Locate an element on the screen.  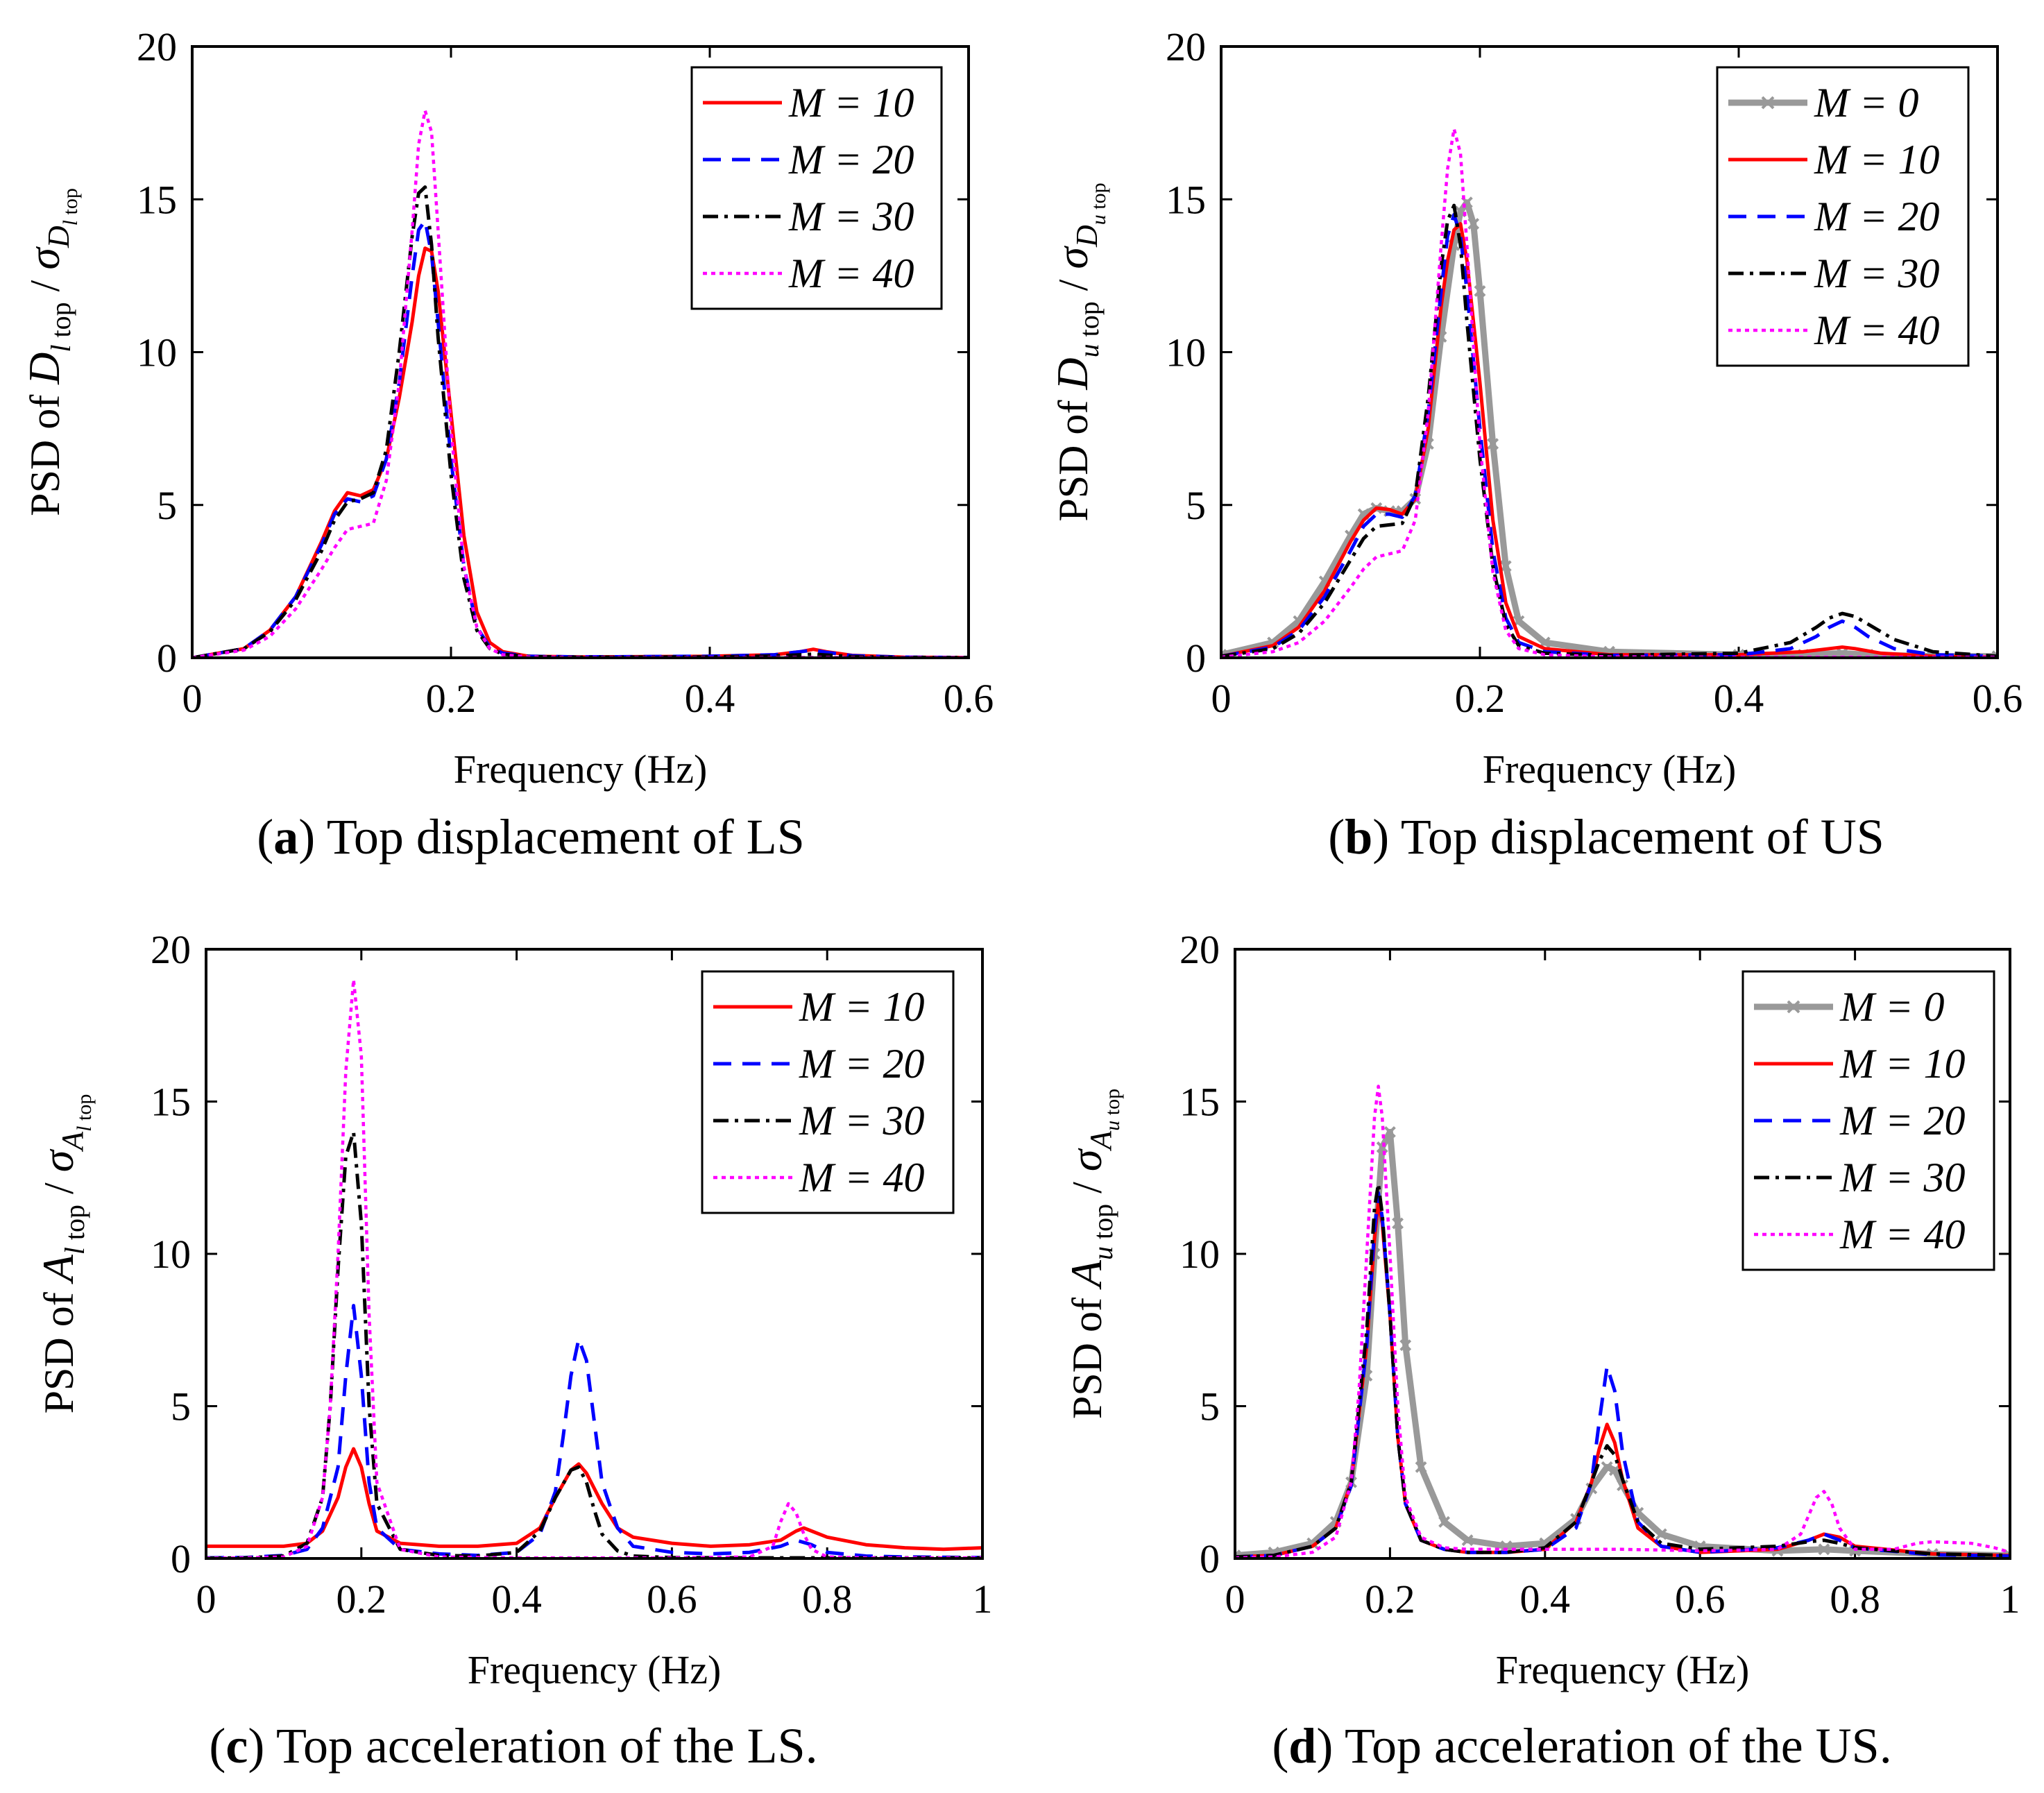
legend-marker is located at coordinates (1768, 103).